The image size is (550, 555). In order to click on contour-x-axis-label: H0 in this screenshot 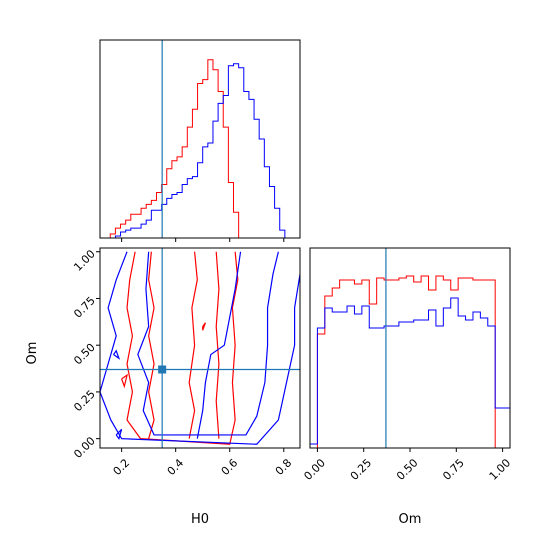, I will do `click(200, 519)`.